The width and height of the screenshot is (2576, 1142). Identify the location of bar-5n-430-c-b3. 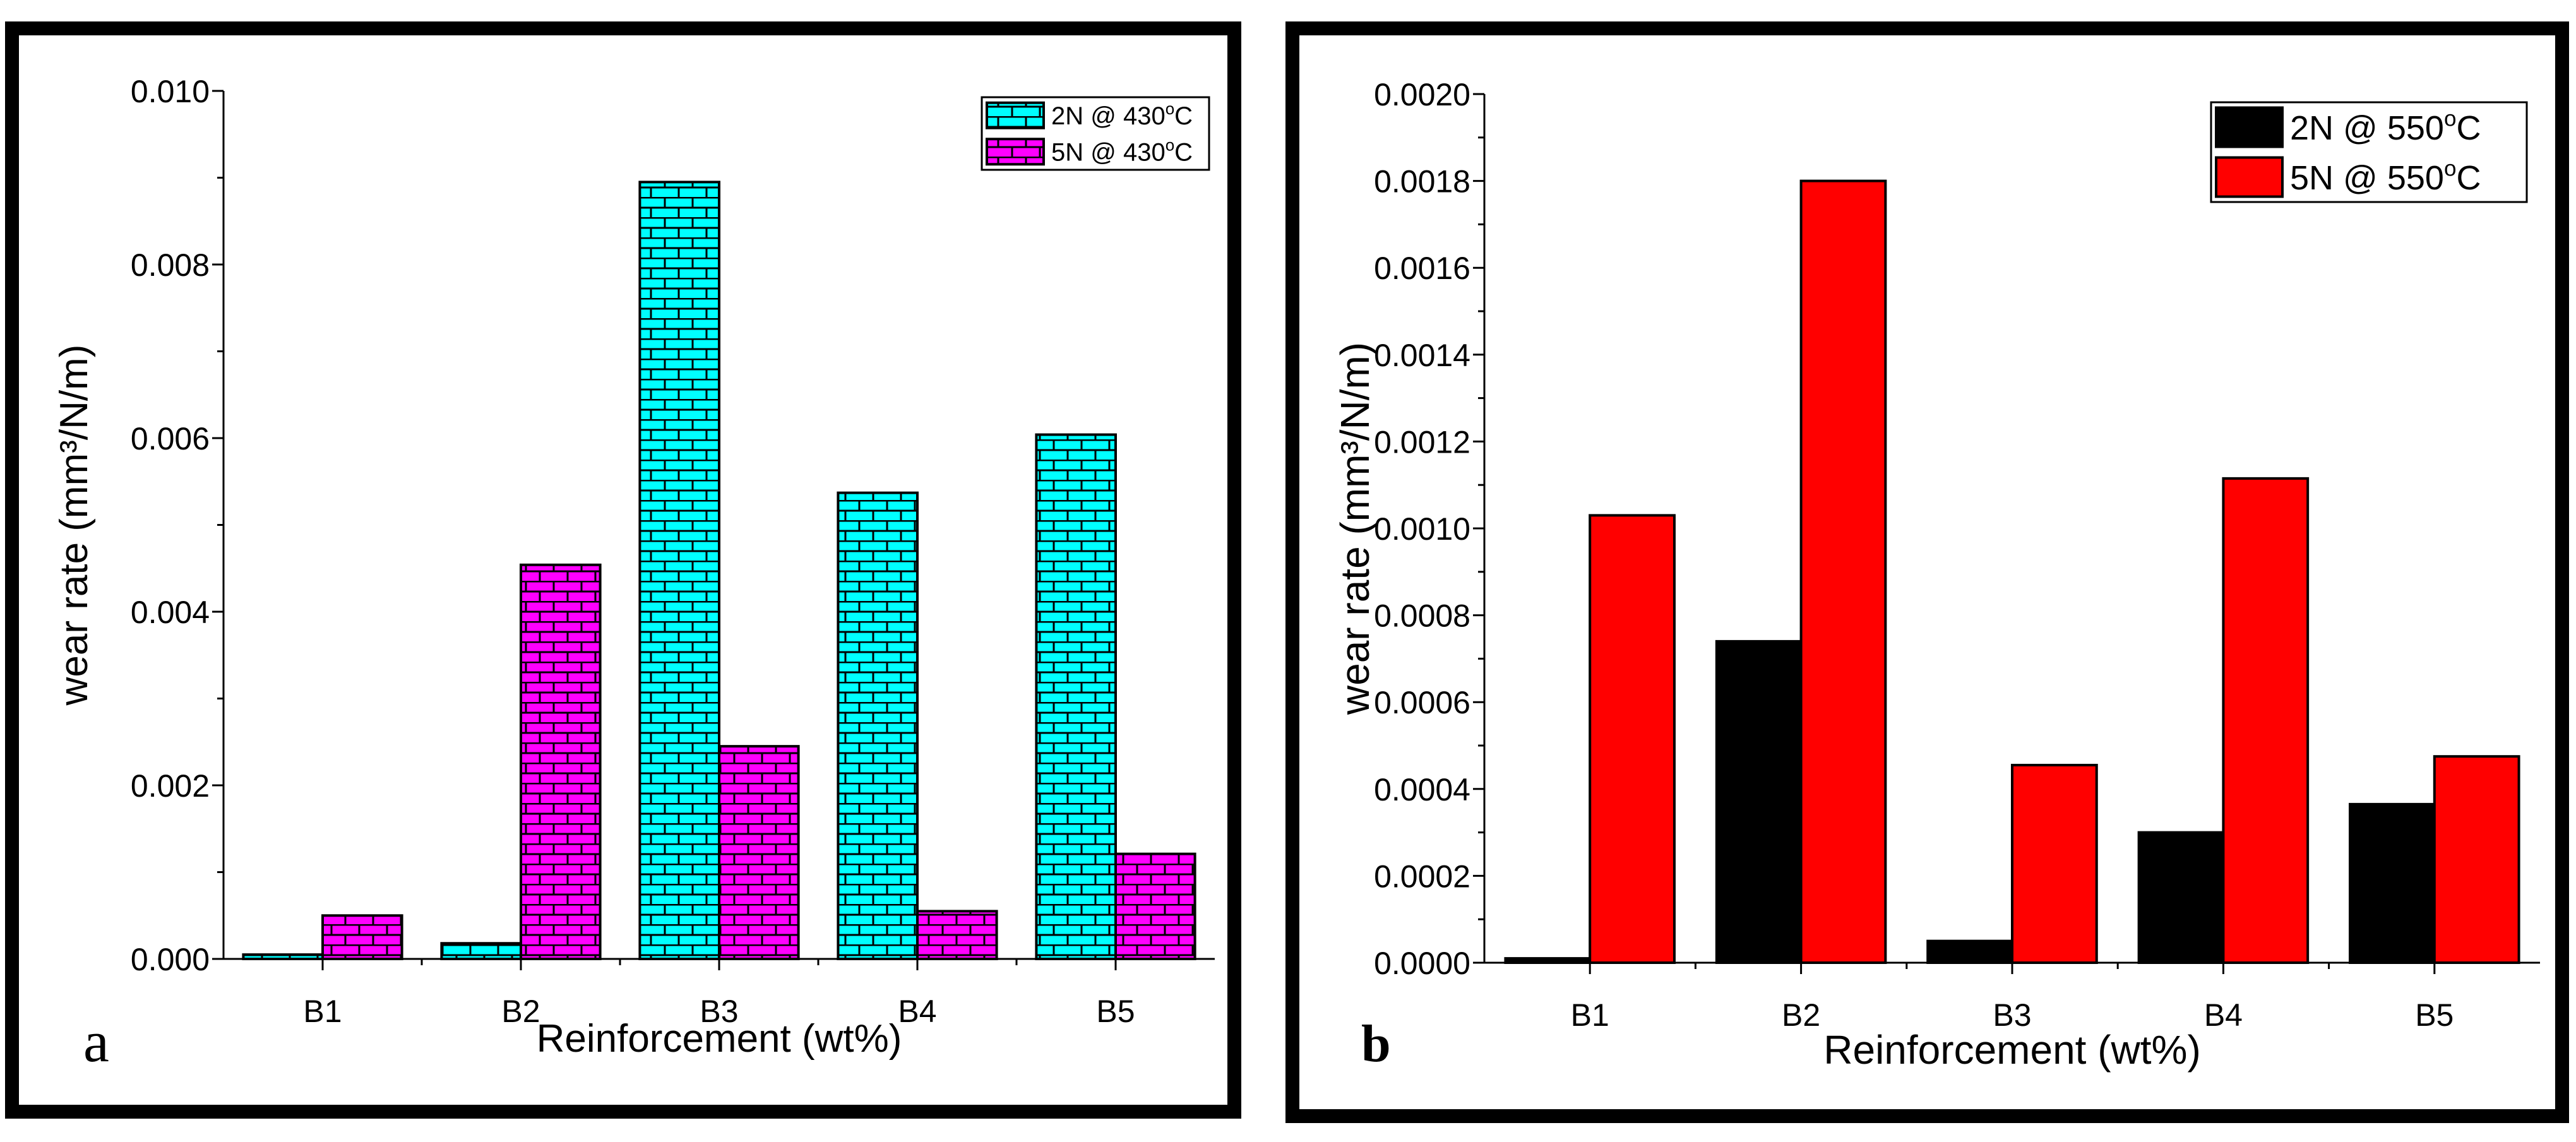
(759, 852).